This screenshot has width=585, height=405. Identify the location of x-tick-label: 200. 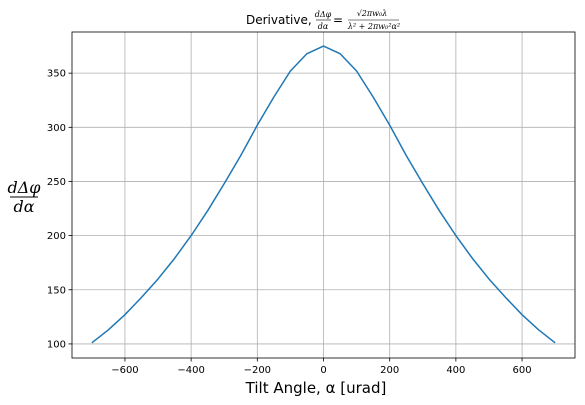
(389, 370).